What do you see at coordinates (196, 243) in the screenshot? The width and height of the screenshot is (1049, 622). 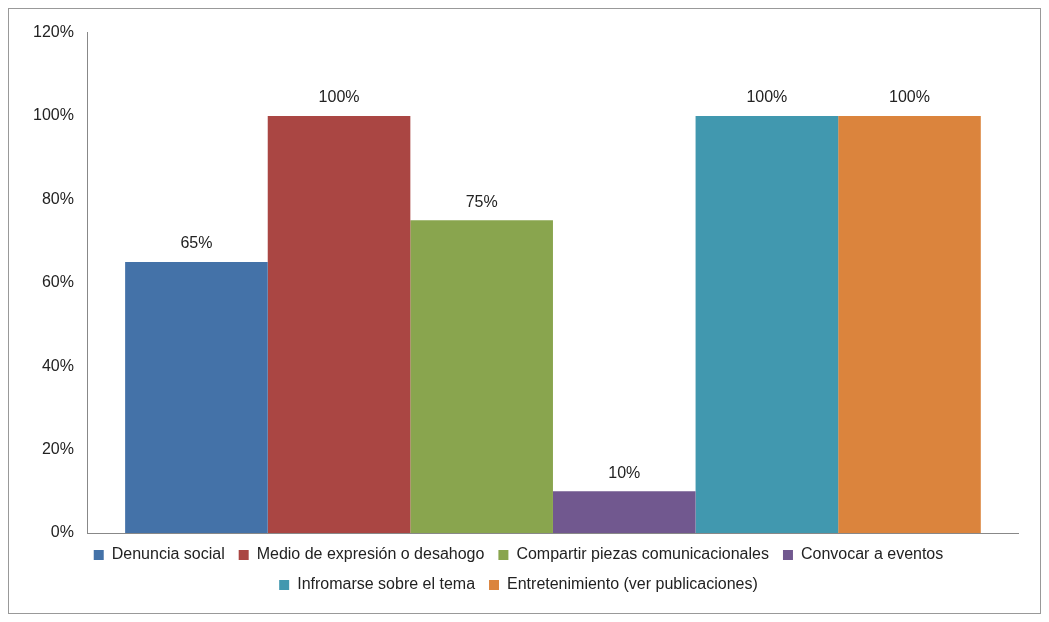 I see `data-label: 65%` at bounding box center [196, 243].